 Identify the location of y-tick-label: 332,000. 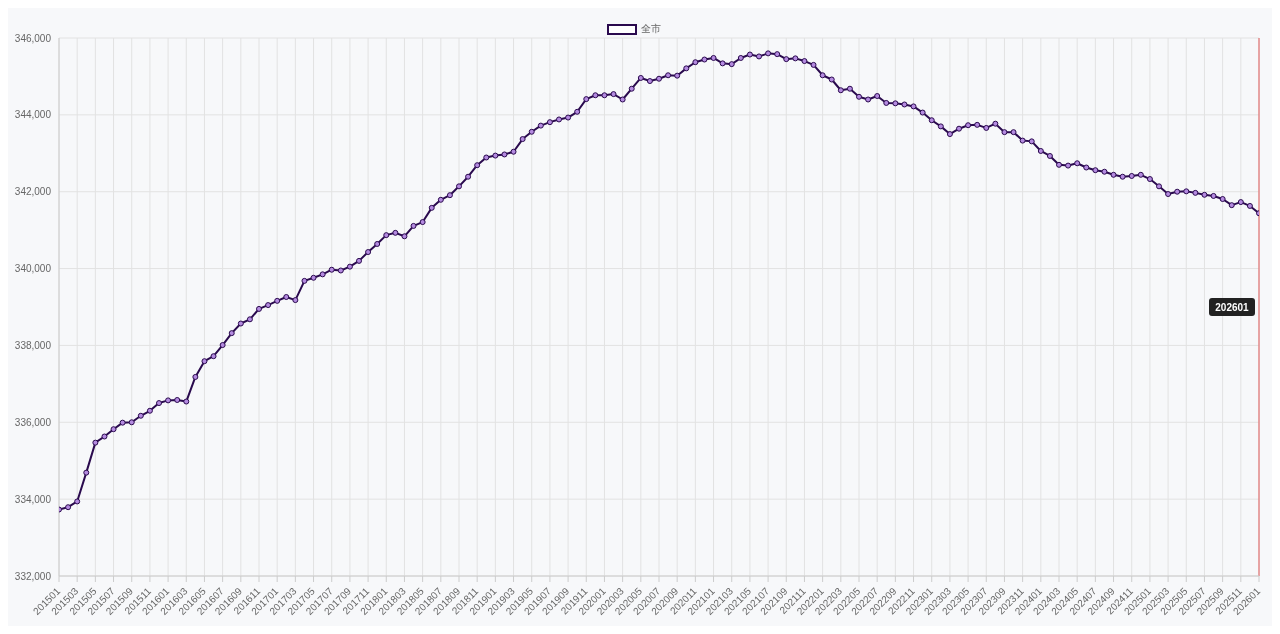
(33, 576).